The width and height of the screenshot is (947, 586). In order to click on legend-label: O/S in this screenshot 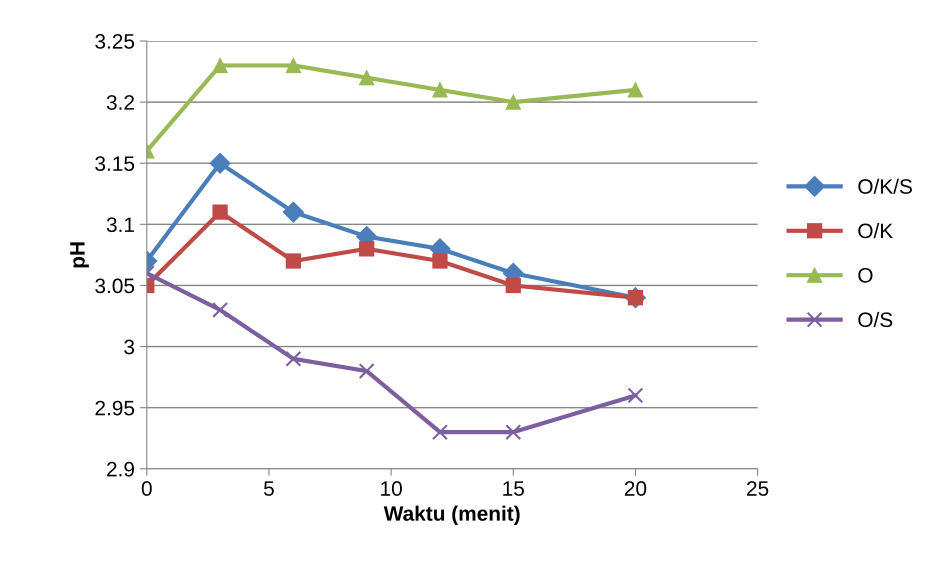, I will do `click(875, 320)`.